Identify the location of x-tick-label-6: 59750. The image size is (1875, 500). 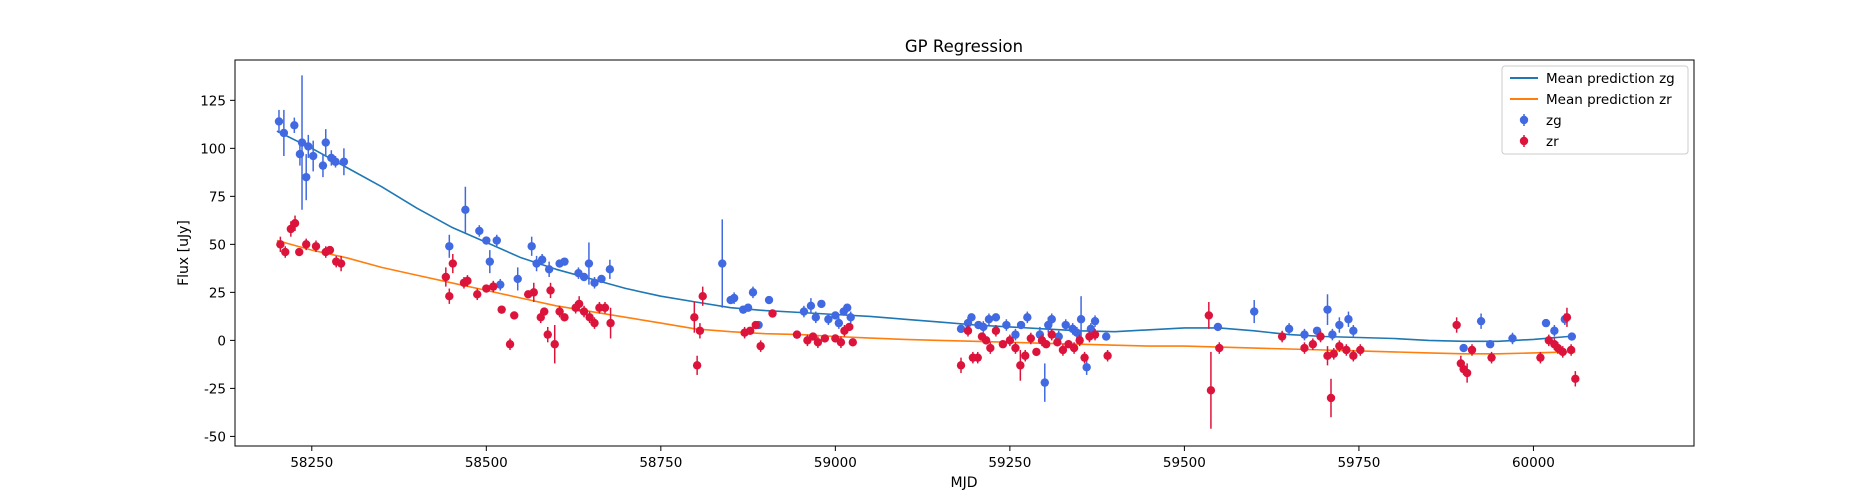
(1358, 463).